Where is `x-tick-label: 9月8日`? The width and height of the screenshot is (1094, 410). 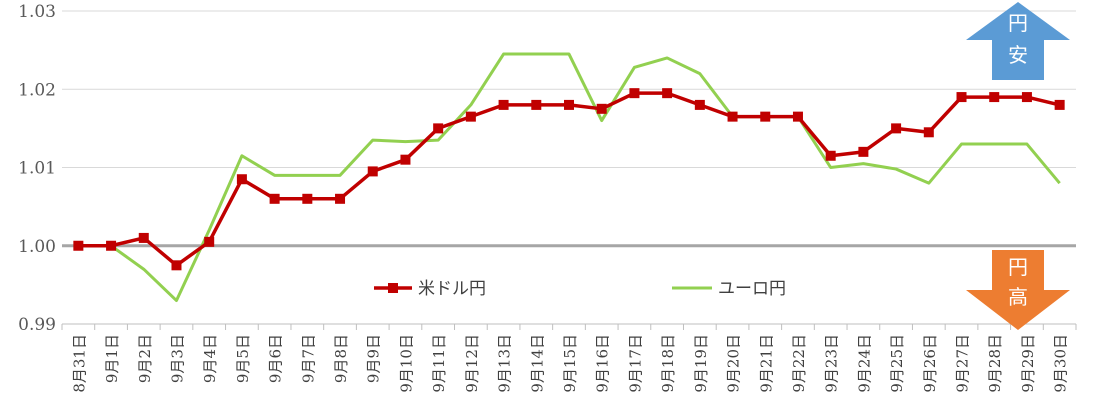
x-tick-label: 9月8日 is located at coordinates (341, 358).